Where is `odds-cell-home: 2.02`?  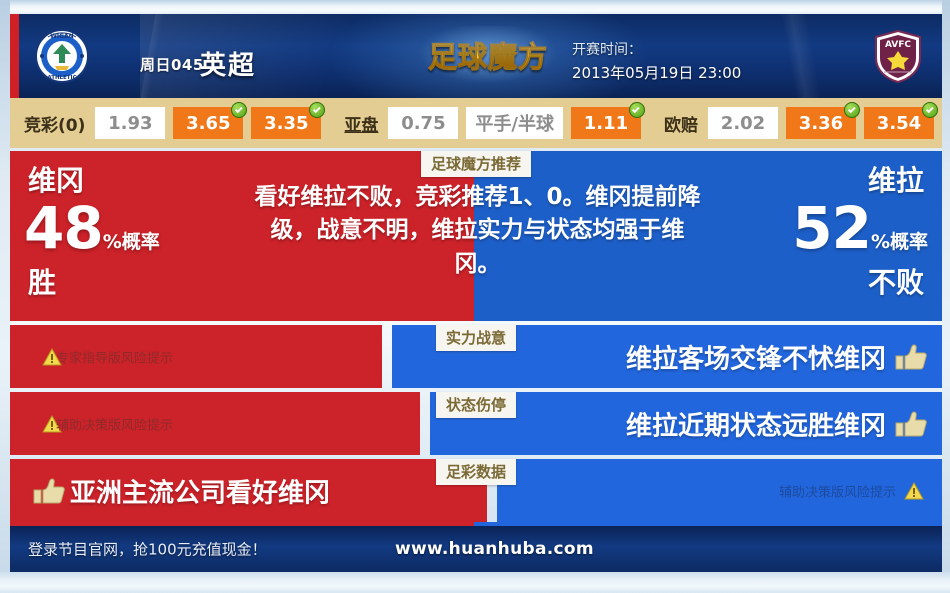 odds-cell-home: 2.02 is located at coordinates (743, 123).